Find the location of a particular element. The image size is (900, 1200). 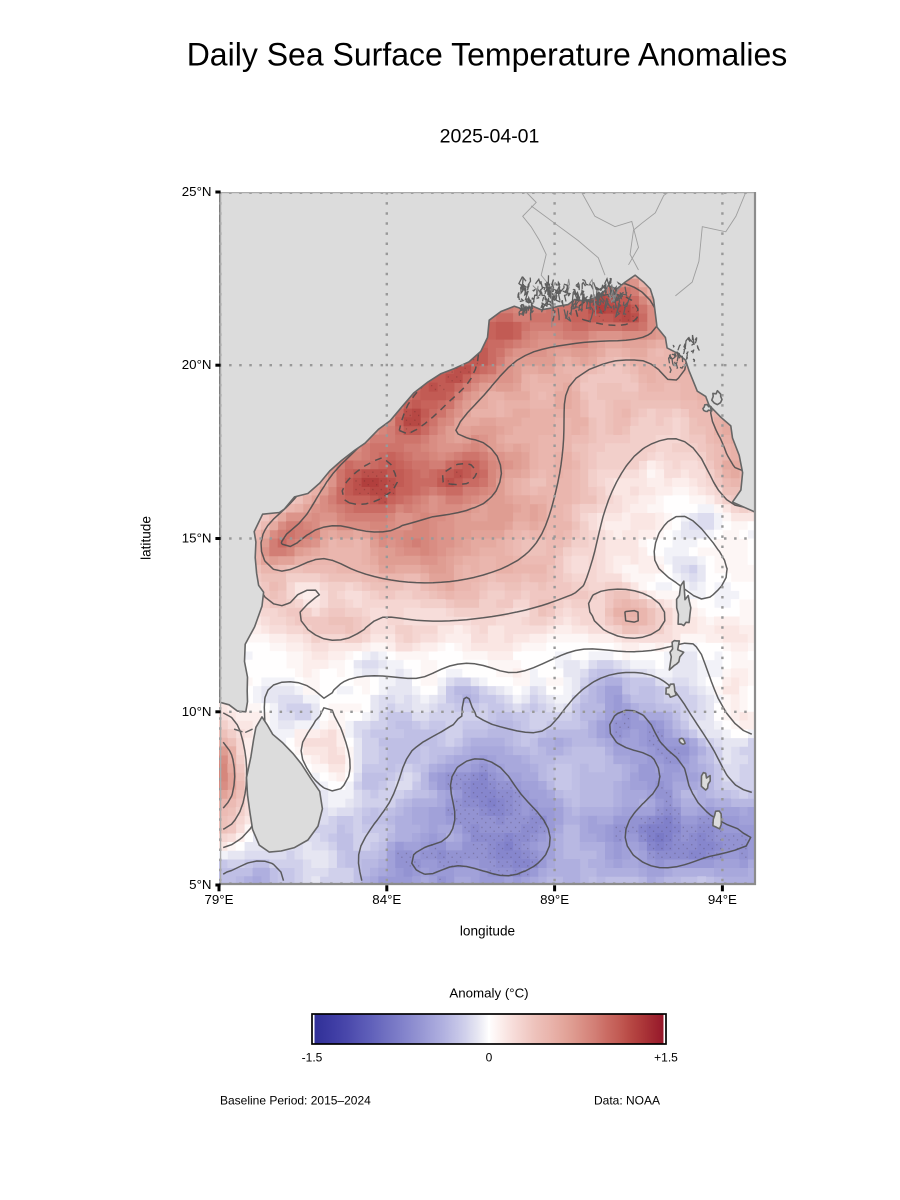

svg-text: 25°N is located at coordinates (197, 191).